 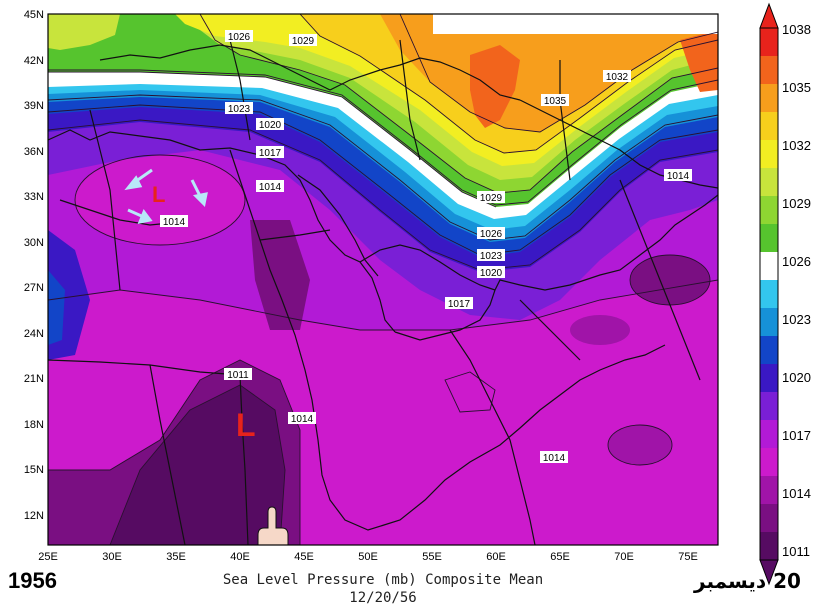 I want to click on svg-text: 1011, so click(x=238, y=375).